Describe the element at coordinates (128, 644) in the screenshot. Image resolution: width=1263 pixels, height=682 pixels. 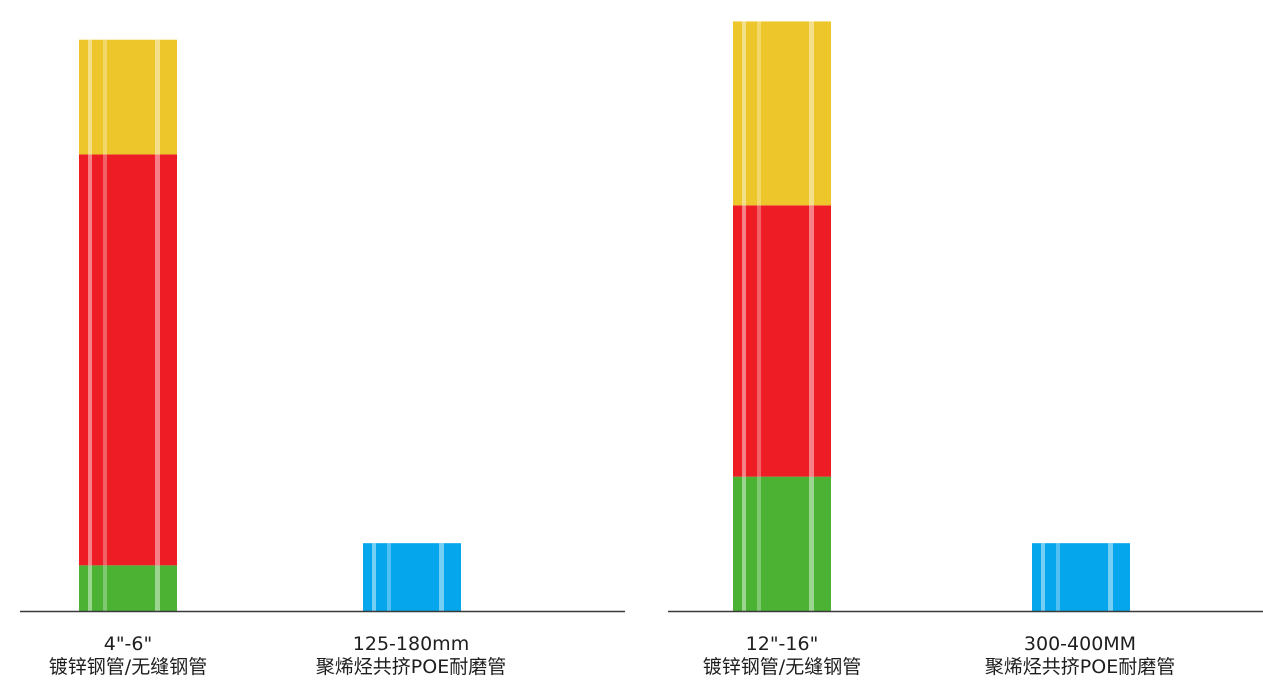
I see `category-size-label: 4"-6"` at that location.